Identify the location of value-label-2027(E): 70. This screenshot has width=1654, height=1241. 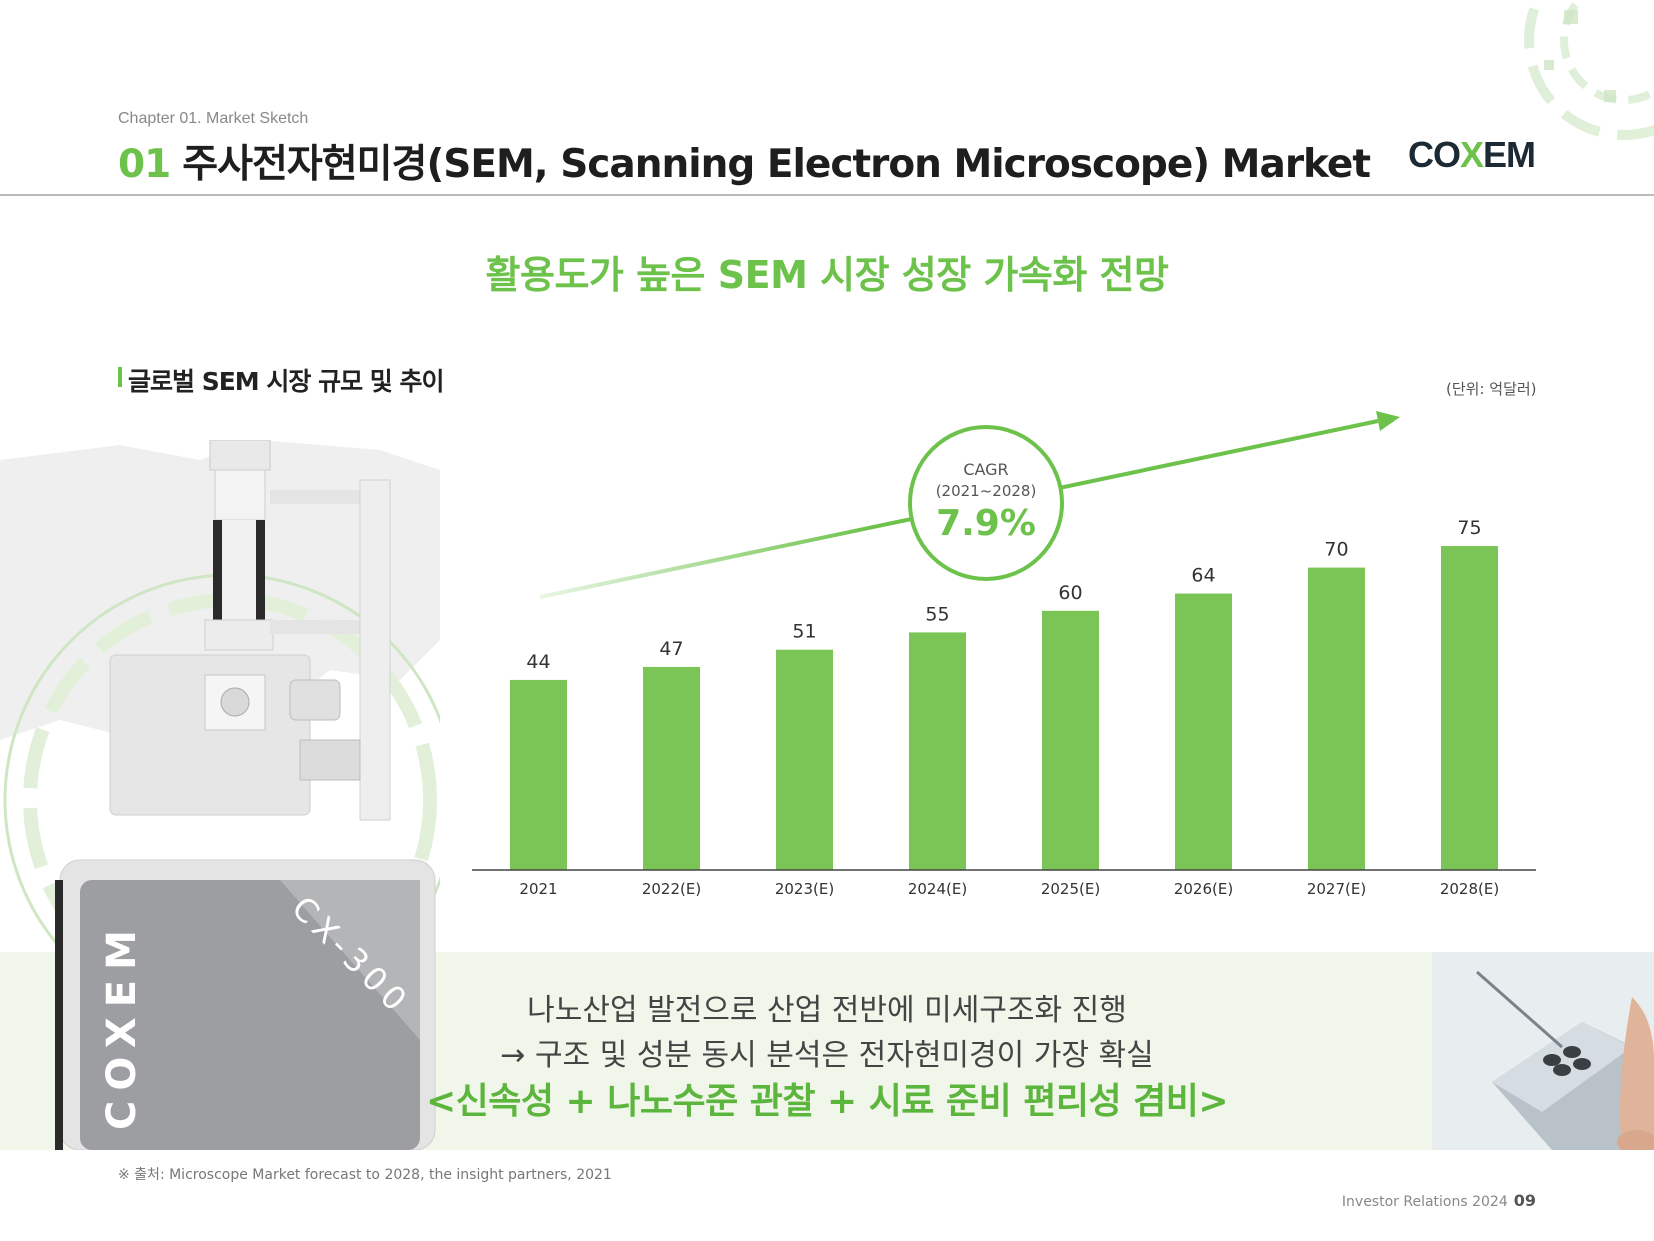
(1336, 550).